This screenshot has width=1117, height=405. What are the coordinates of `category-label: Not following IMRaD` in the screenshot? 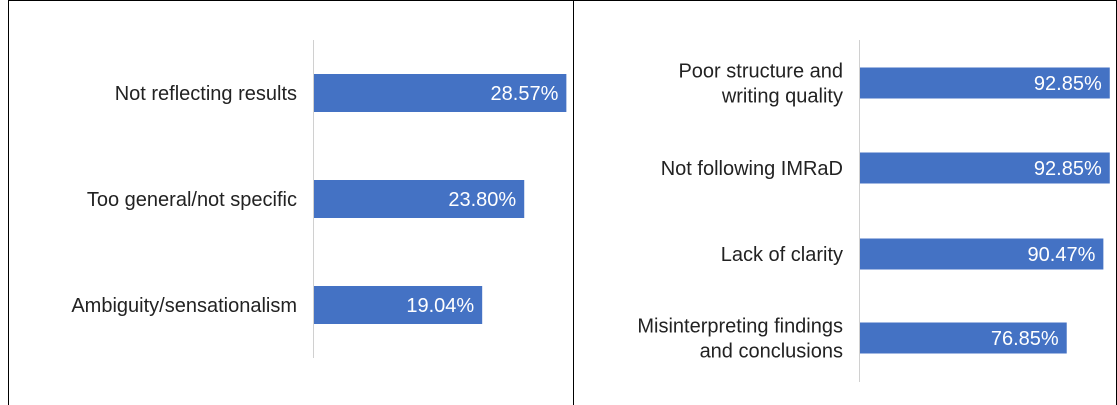 It's located at (752, 169).